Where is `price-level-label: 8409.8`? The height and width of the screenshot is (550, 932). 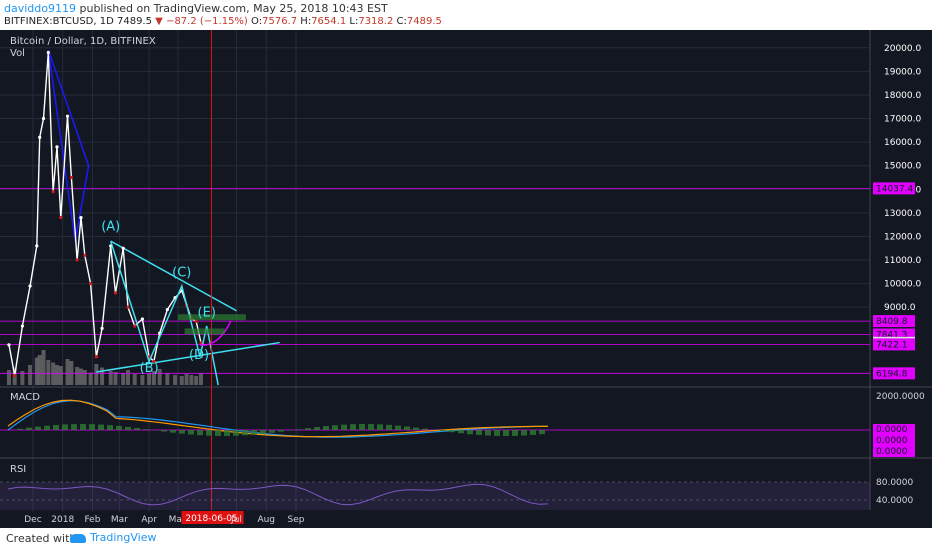
price-level-label: 8409.8 is located at coordinates (892, 322).